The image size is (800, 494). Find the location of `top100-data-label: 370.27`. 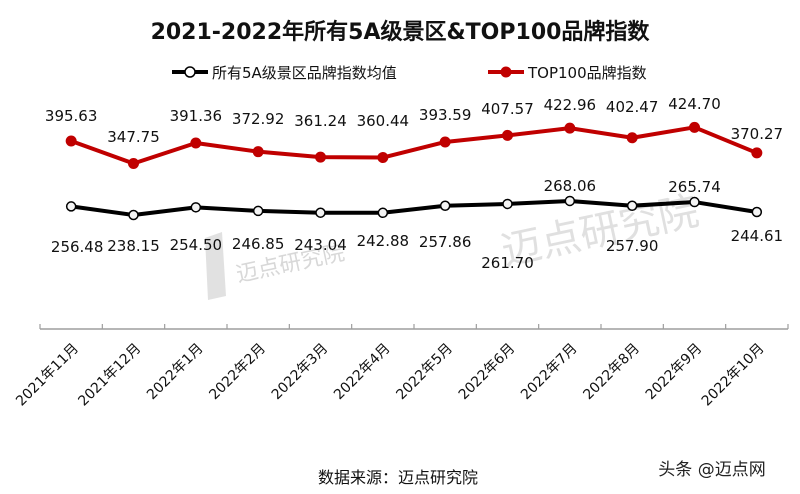

top100-data-label: 370.27 is located at coordinates (757, 134).